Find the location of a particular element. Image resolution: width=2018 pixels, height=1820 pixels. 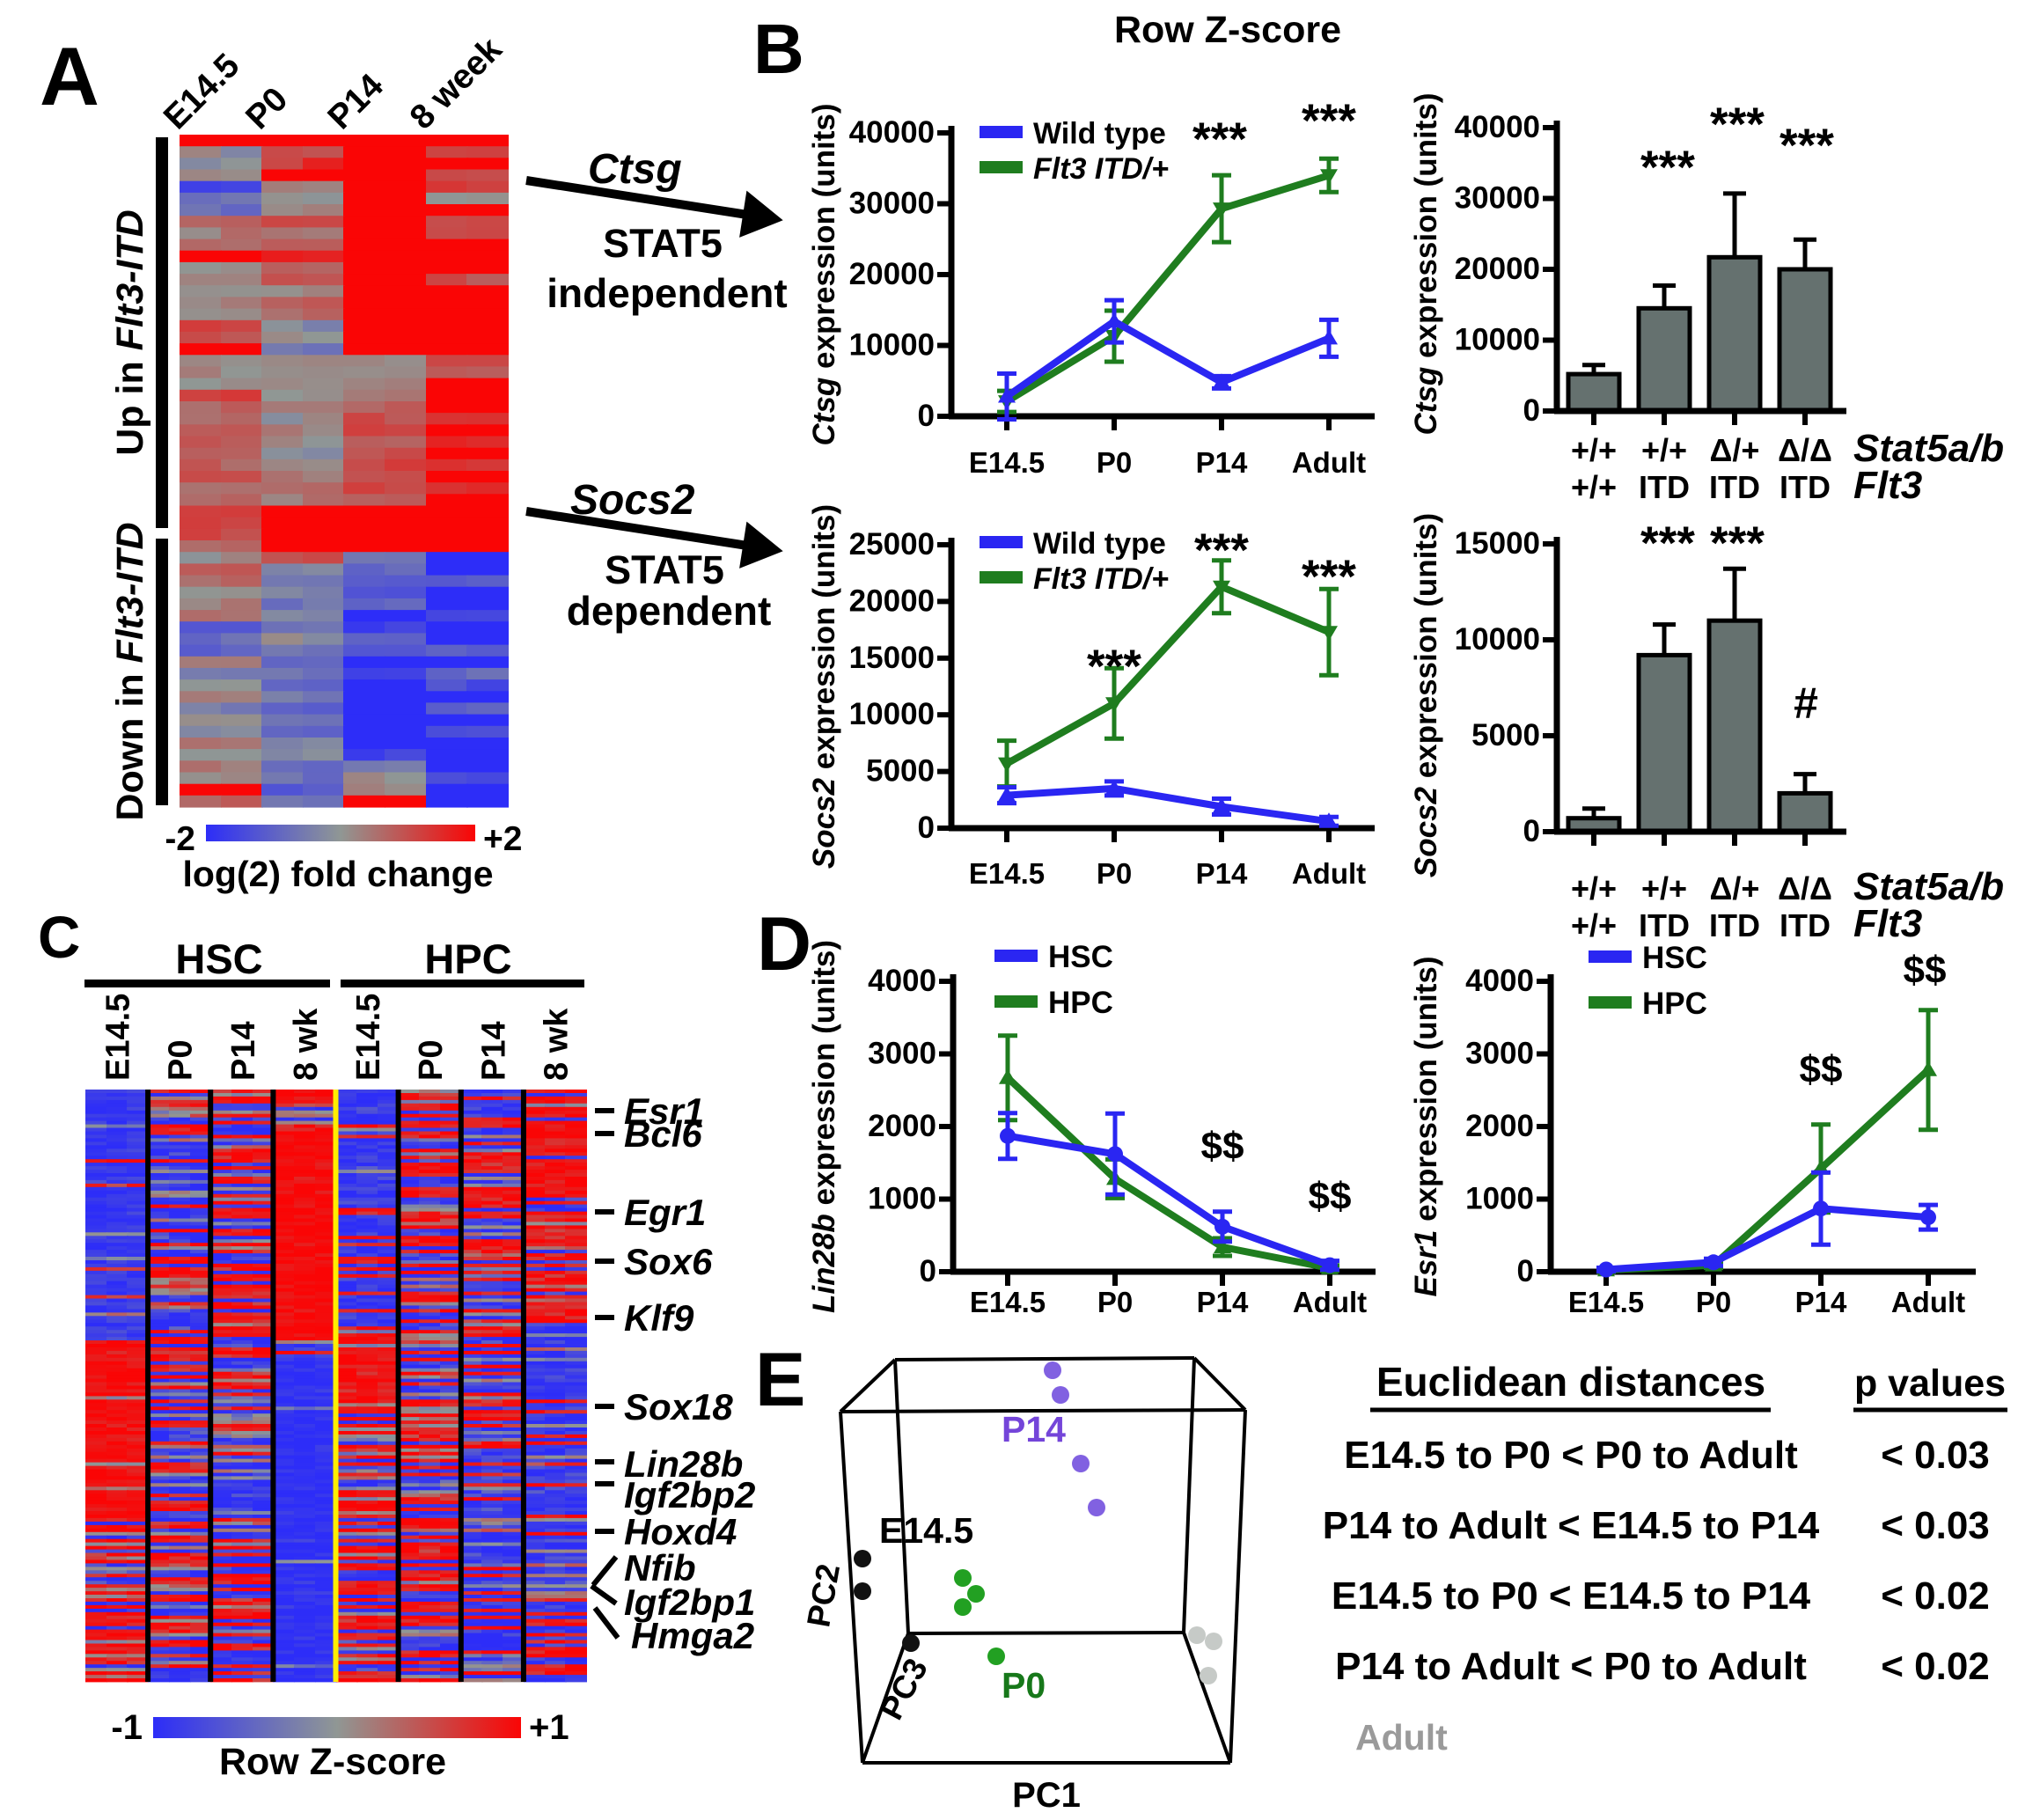

svg-text: independent is located at coordinates (667, 293).